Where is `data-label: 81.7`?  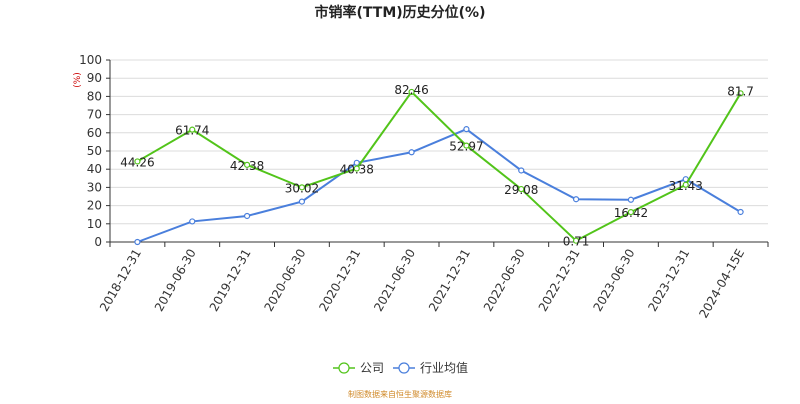 data-label: 81.7 is located at coordinates (740, 91).